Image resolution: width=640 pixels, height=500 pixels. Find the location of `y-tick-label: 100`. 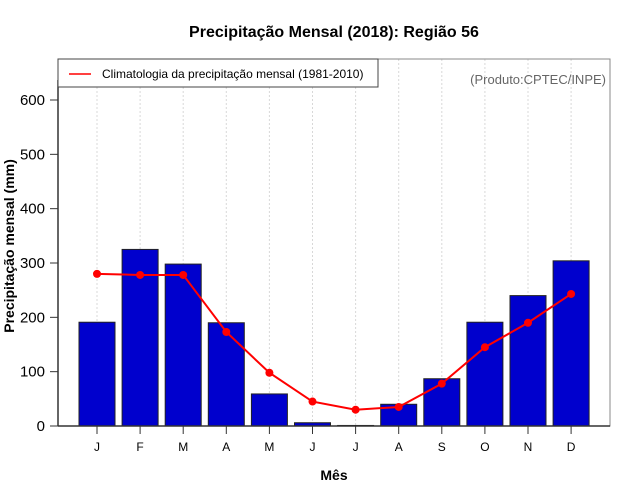

y-tick-label: 100 is located at coordinates (32, 372).